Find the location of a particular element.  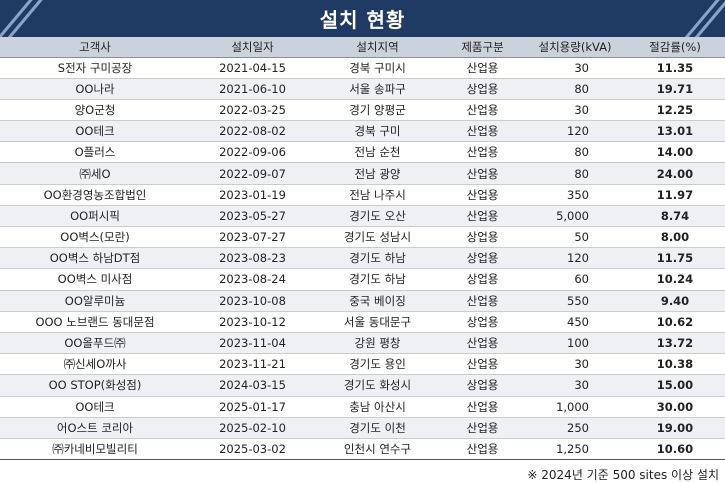

table-row: OO STOP(화성점) 2024-03-15 경기도 화성시 상업용 30 15.00 is located at coordinates (362, 385).